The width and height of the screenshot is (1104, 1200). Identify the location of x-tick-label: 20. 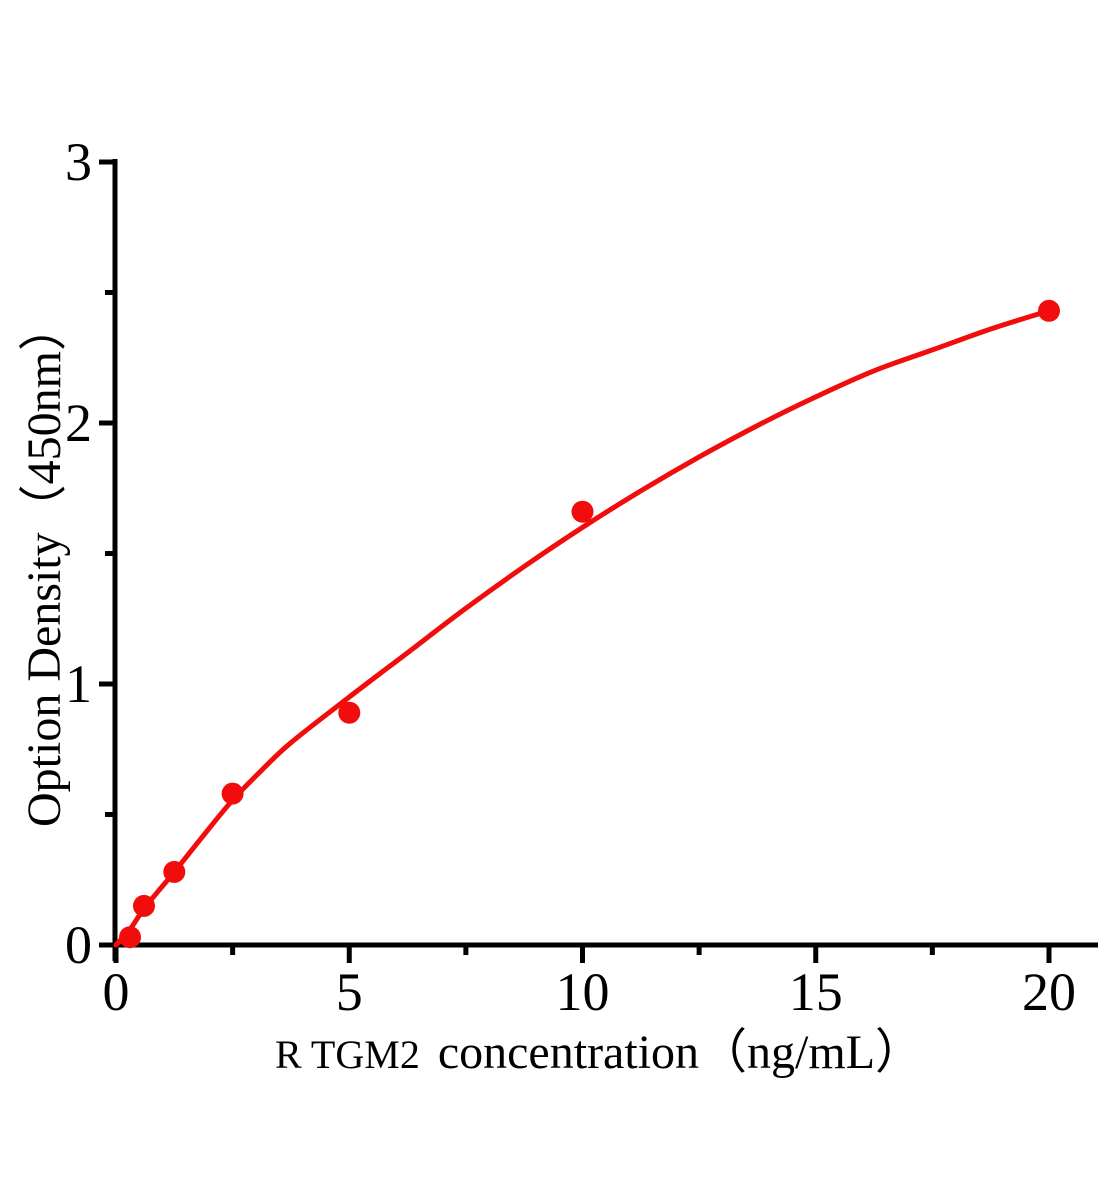
(1049, 992).